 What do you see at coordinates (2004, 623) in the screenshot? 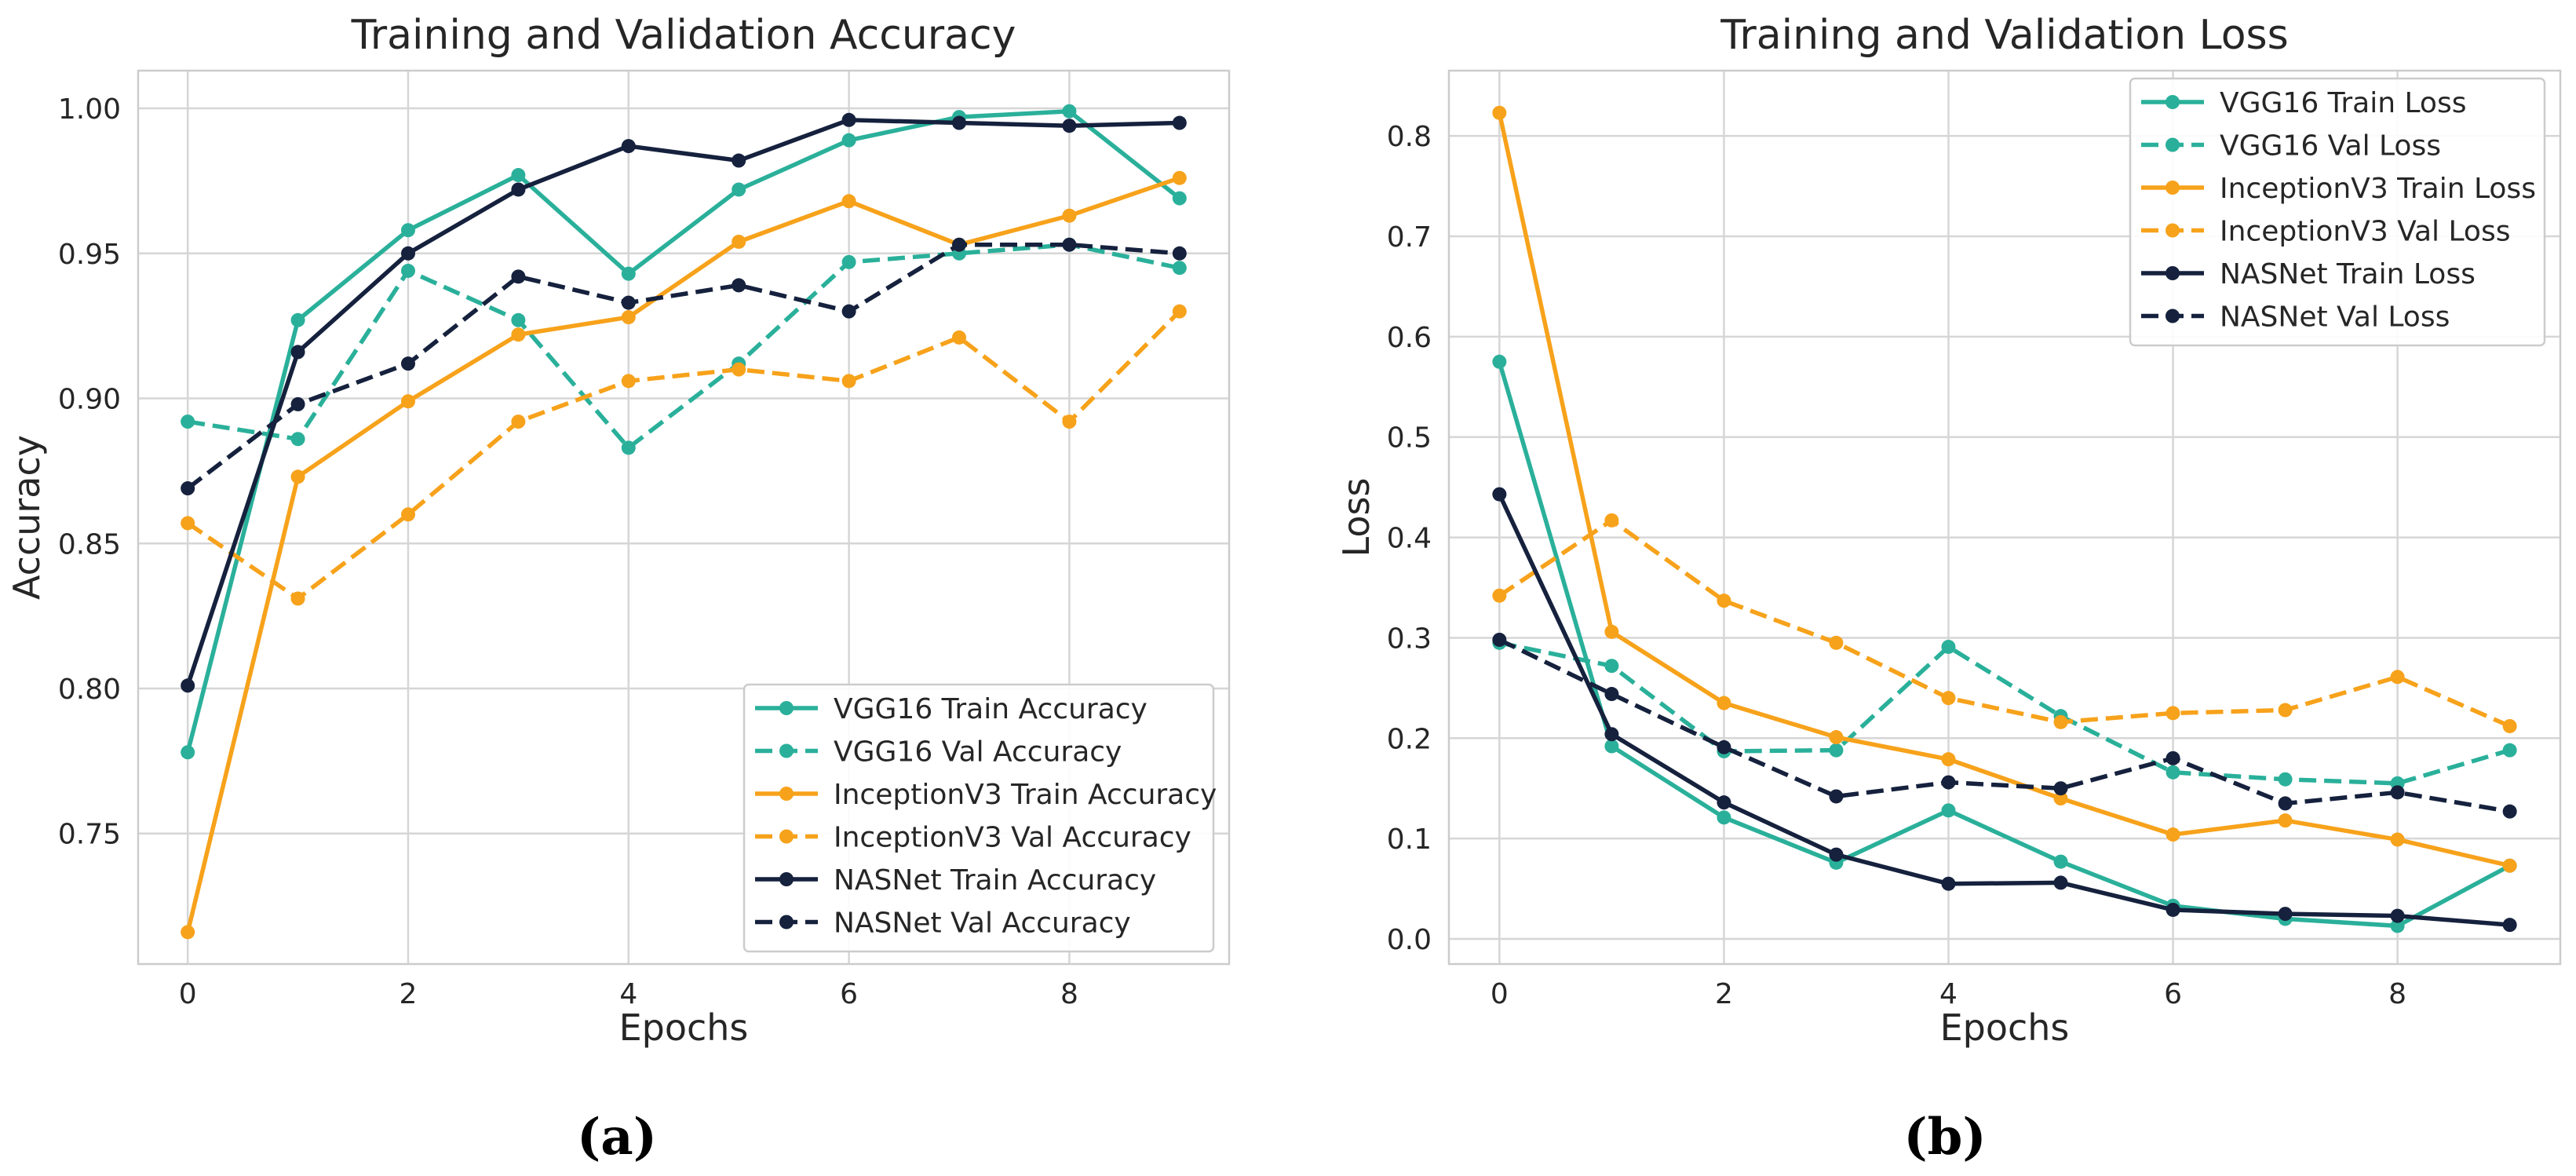
I see `series-line-inceptionv3-val-loss` at bounding box center [2004, 623].